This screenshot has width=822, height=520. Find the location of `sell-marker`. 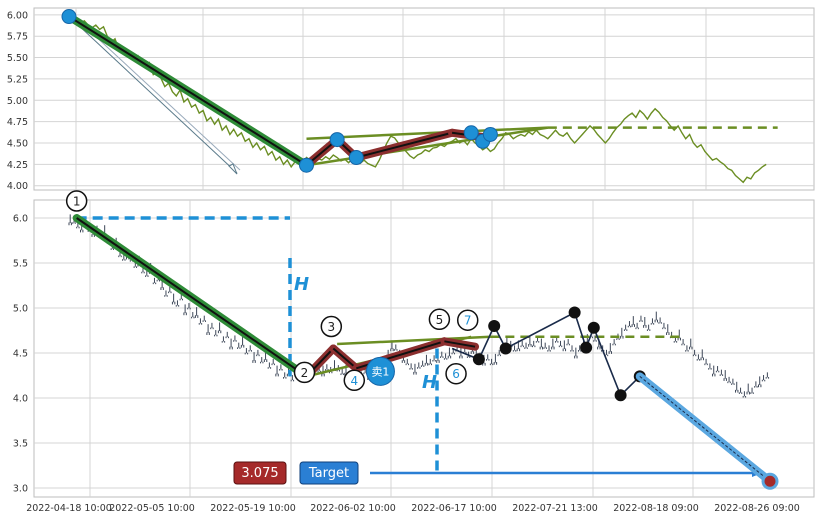

sell-marker is located at coordinates (380, 371).